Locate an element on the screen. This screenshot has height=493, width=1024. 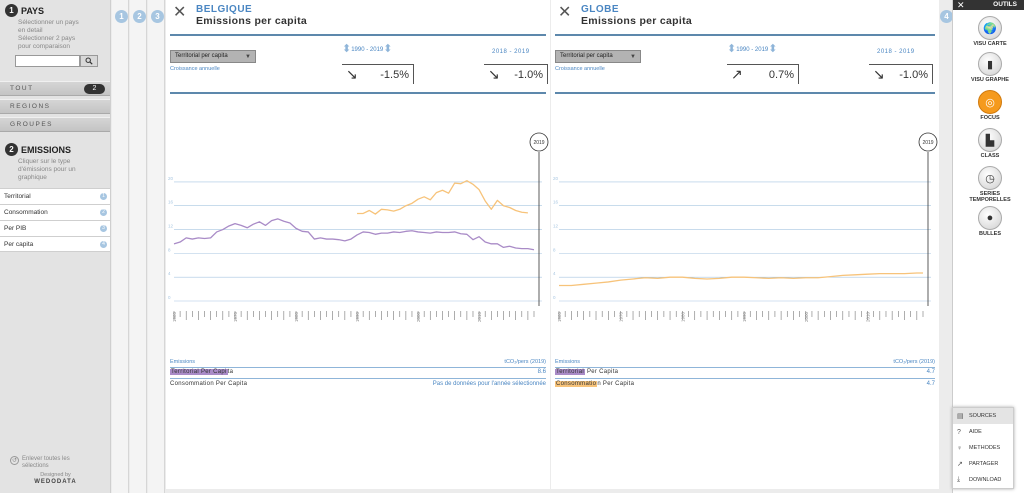
step-badge: 2 is located at coordinates (11, 149).